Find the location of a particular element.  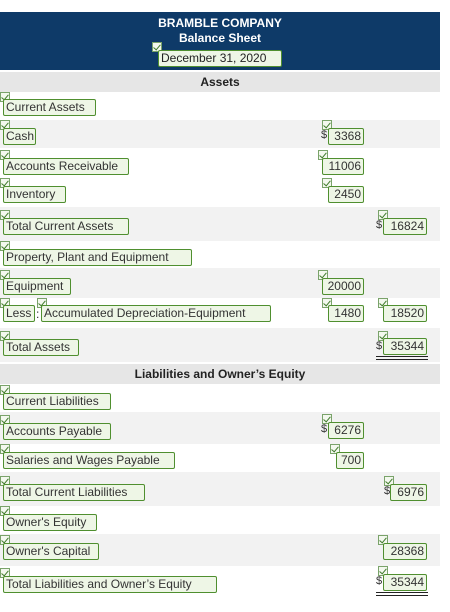

liabilities-equity-section-header: Liabilities and Owner’s Equity is located at coordinates (220, 374).